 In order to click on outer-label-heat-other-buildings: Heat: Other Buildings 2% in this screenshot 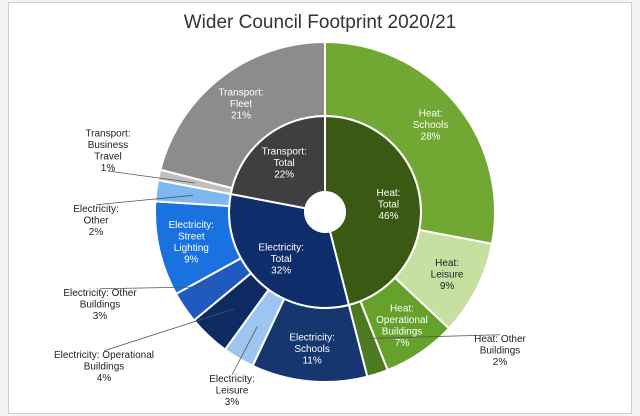, I will do `click(500, 351)`.